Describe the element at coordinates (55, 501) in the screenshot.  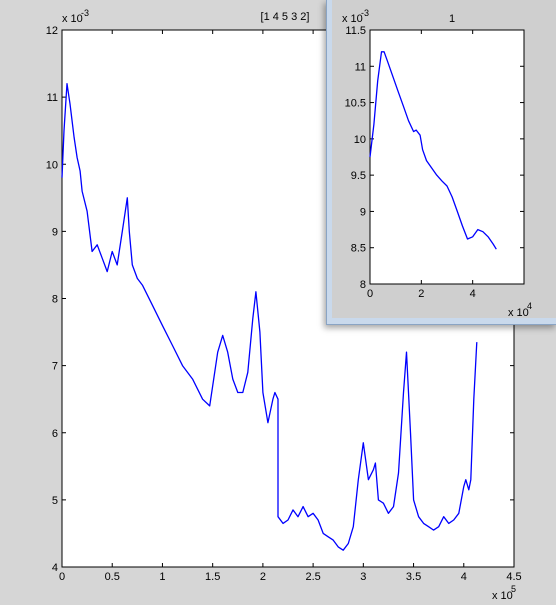
I see `main-y-tick-label: 5` at that location.